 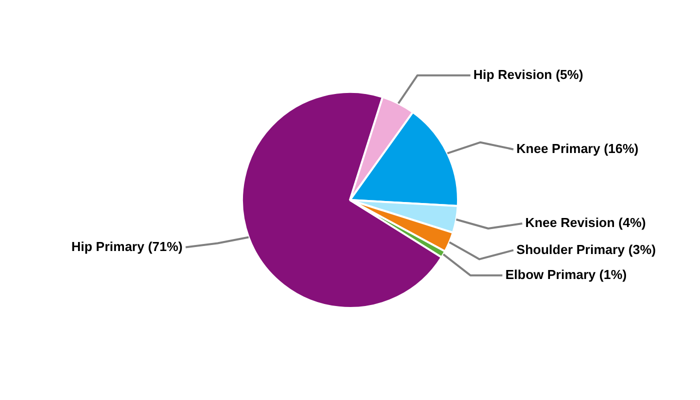 I want to click on slice-label: Knee Primary (16%), so click(x=577, y=148).